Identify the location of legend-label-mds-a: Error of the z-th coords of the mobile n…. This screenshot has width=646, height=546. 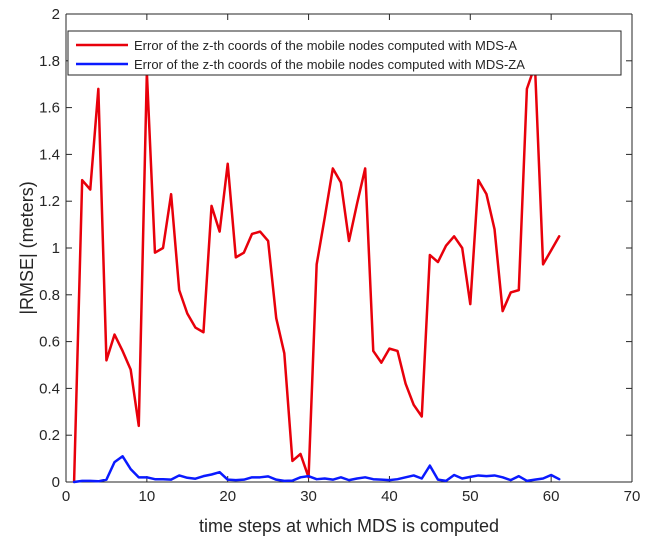
(325, 45).